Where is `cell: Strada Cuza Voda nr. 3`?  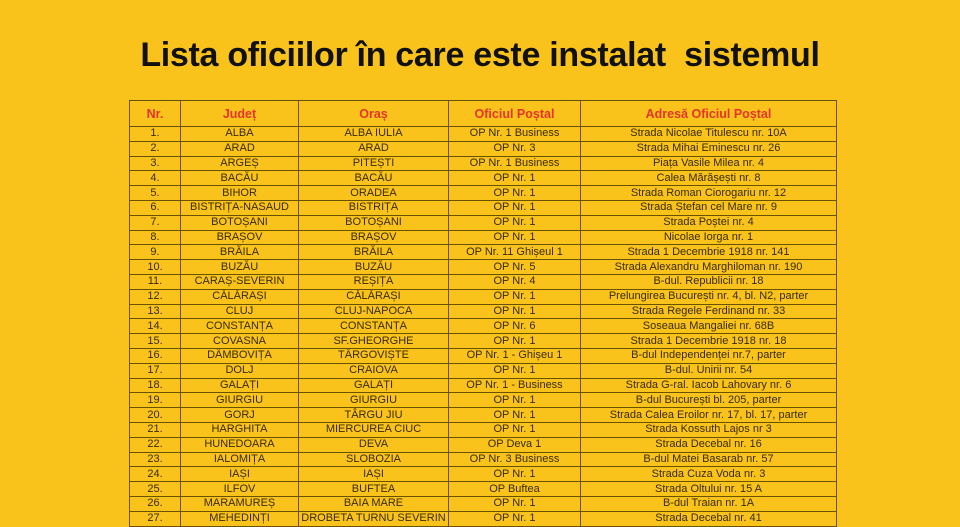
cell: Strada Cuza Voda nr. 3 is located at coordinates (708, 474).